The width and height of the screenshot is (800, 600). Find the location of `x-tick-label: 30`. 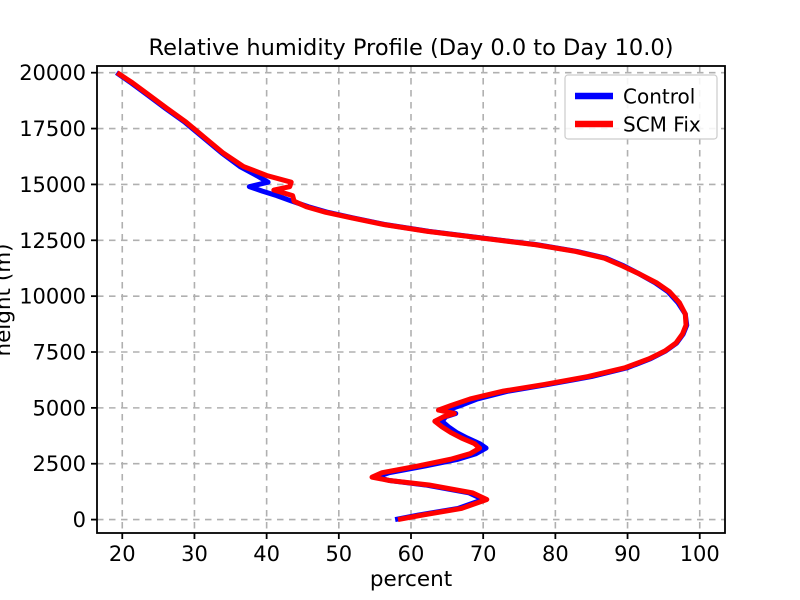

x-tick-label: 30 is located at coordinates (194, 554).